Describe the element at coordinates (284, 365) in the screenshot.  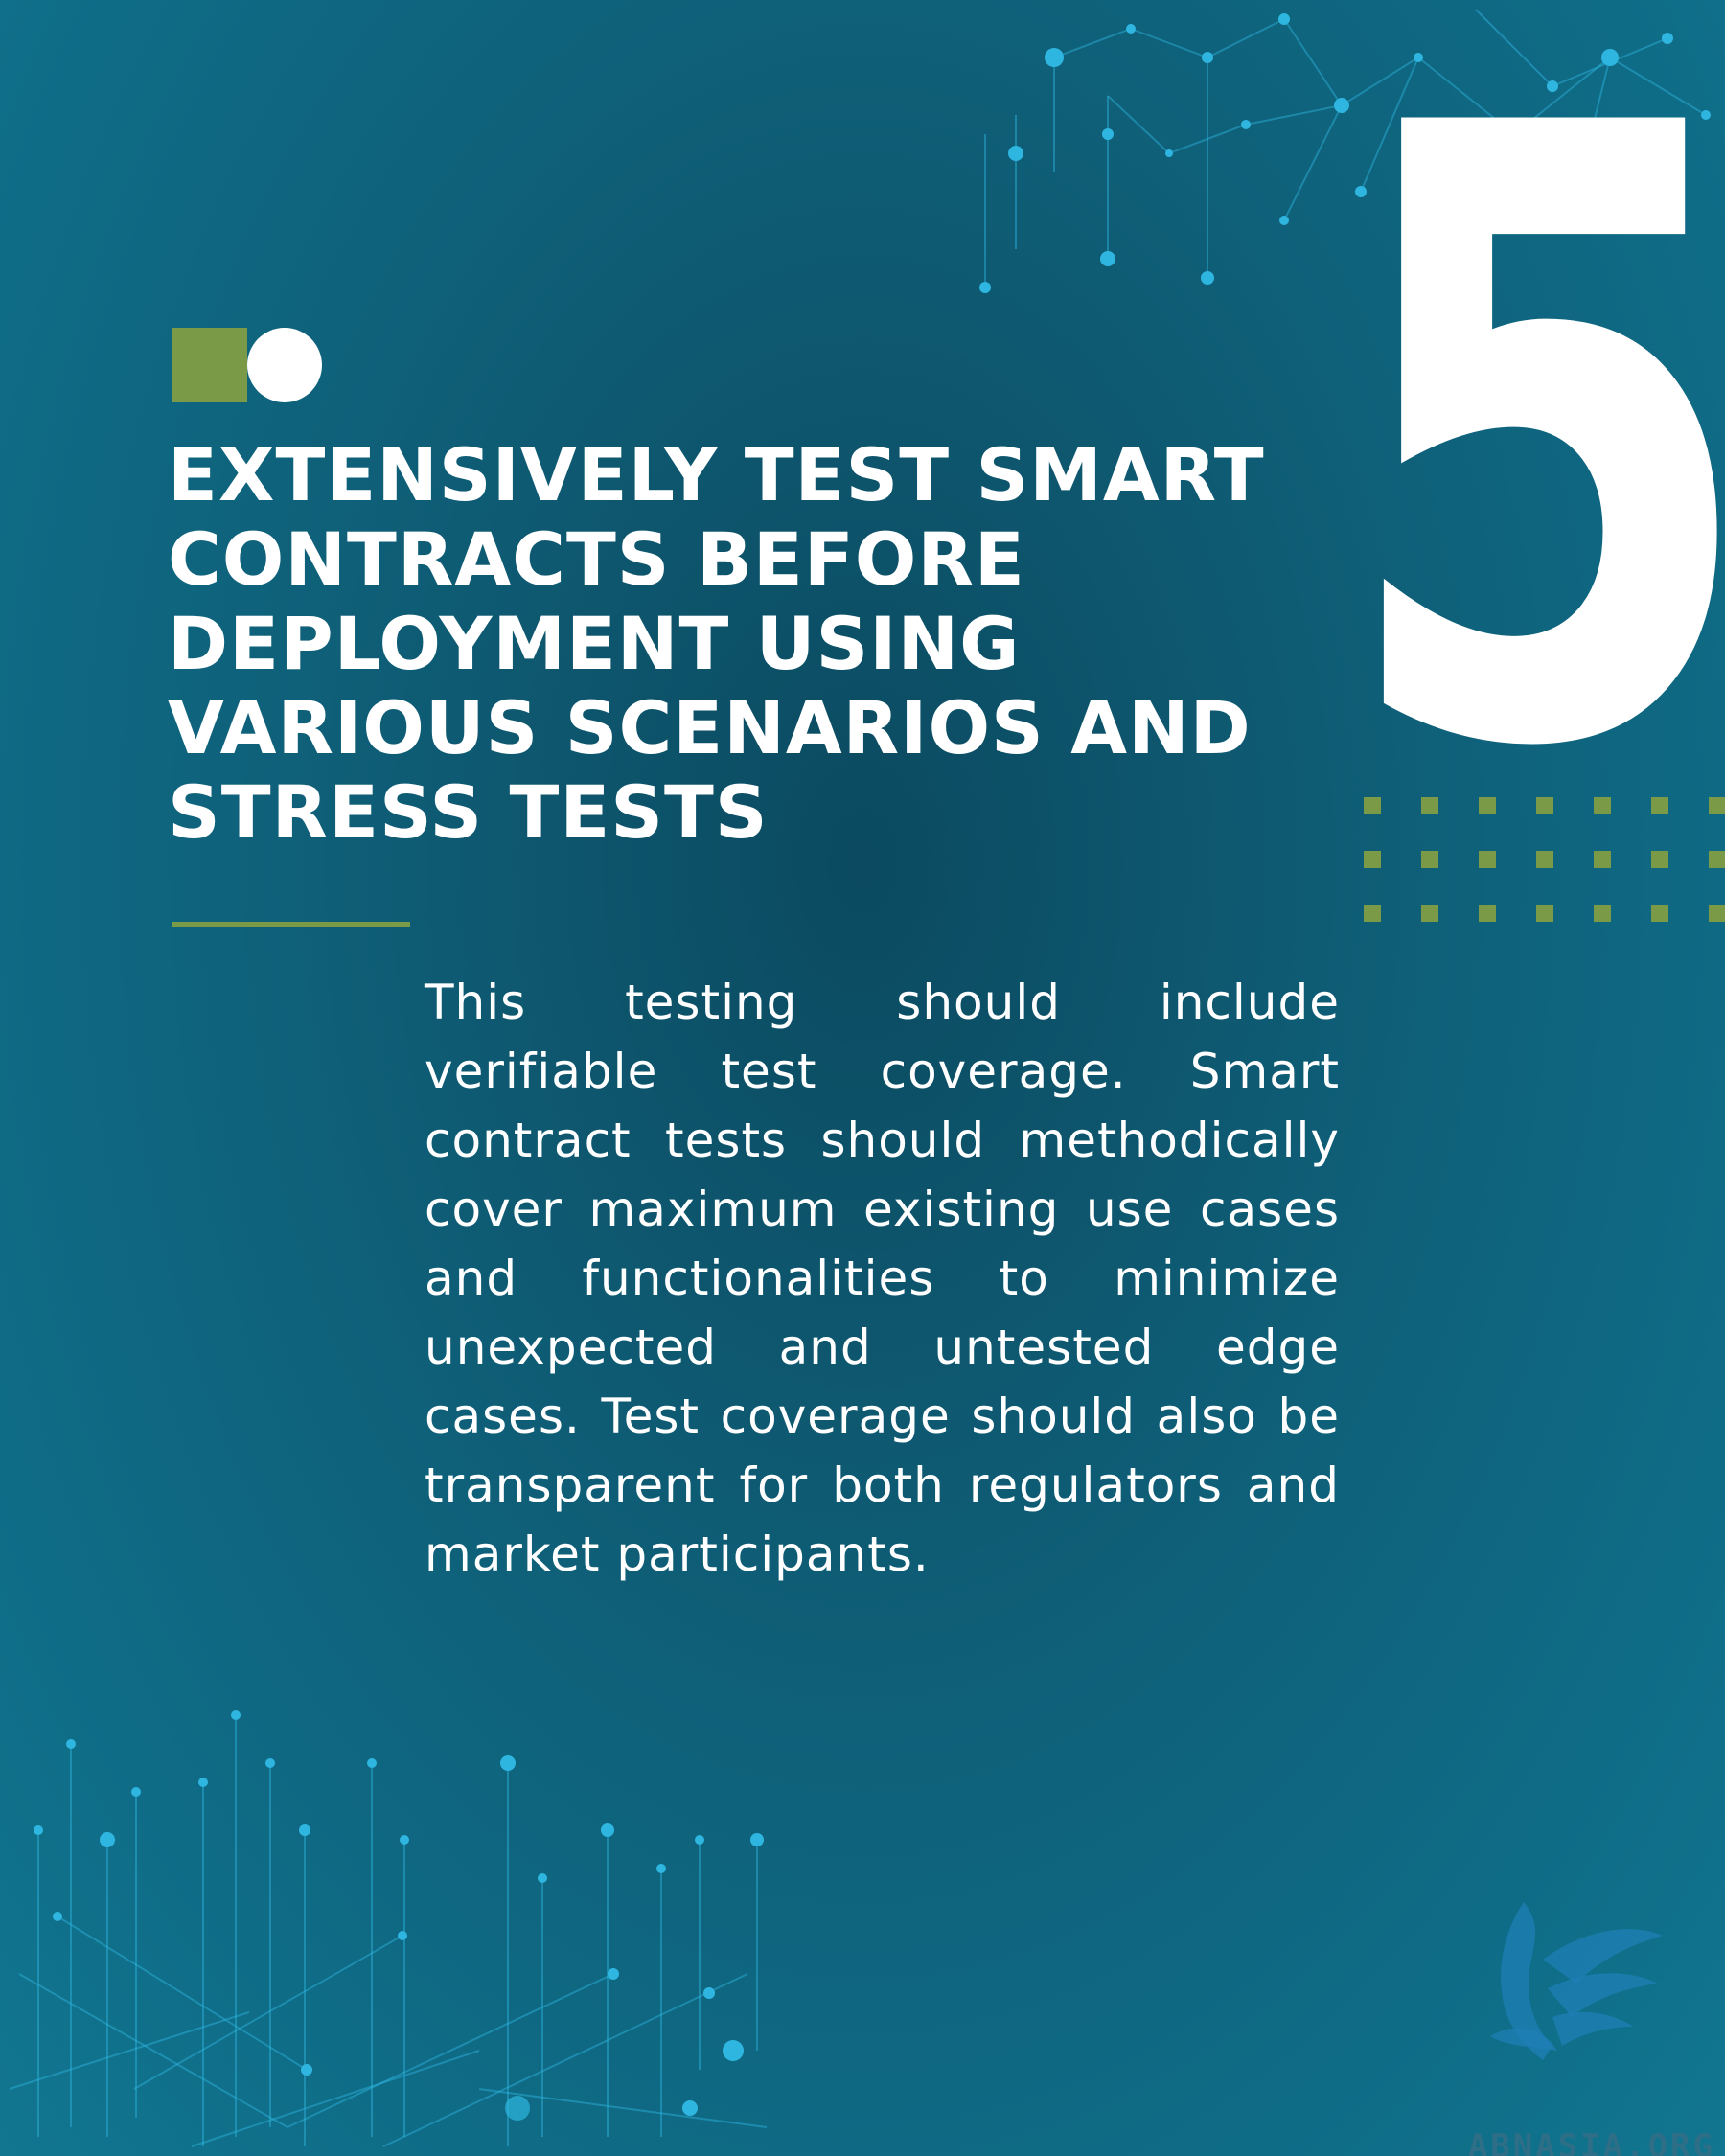
I see `circle-icon` at that location.